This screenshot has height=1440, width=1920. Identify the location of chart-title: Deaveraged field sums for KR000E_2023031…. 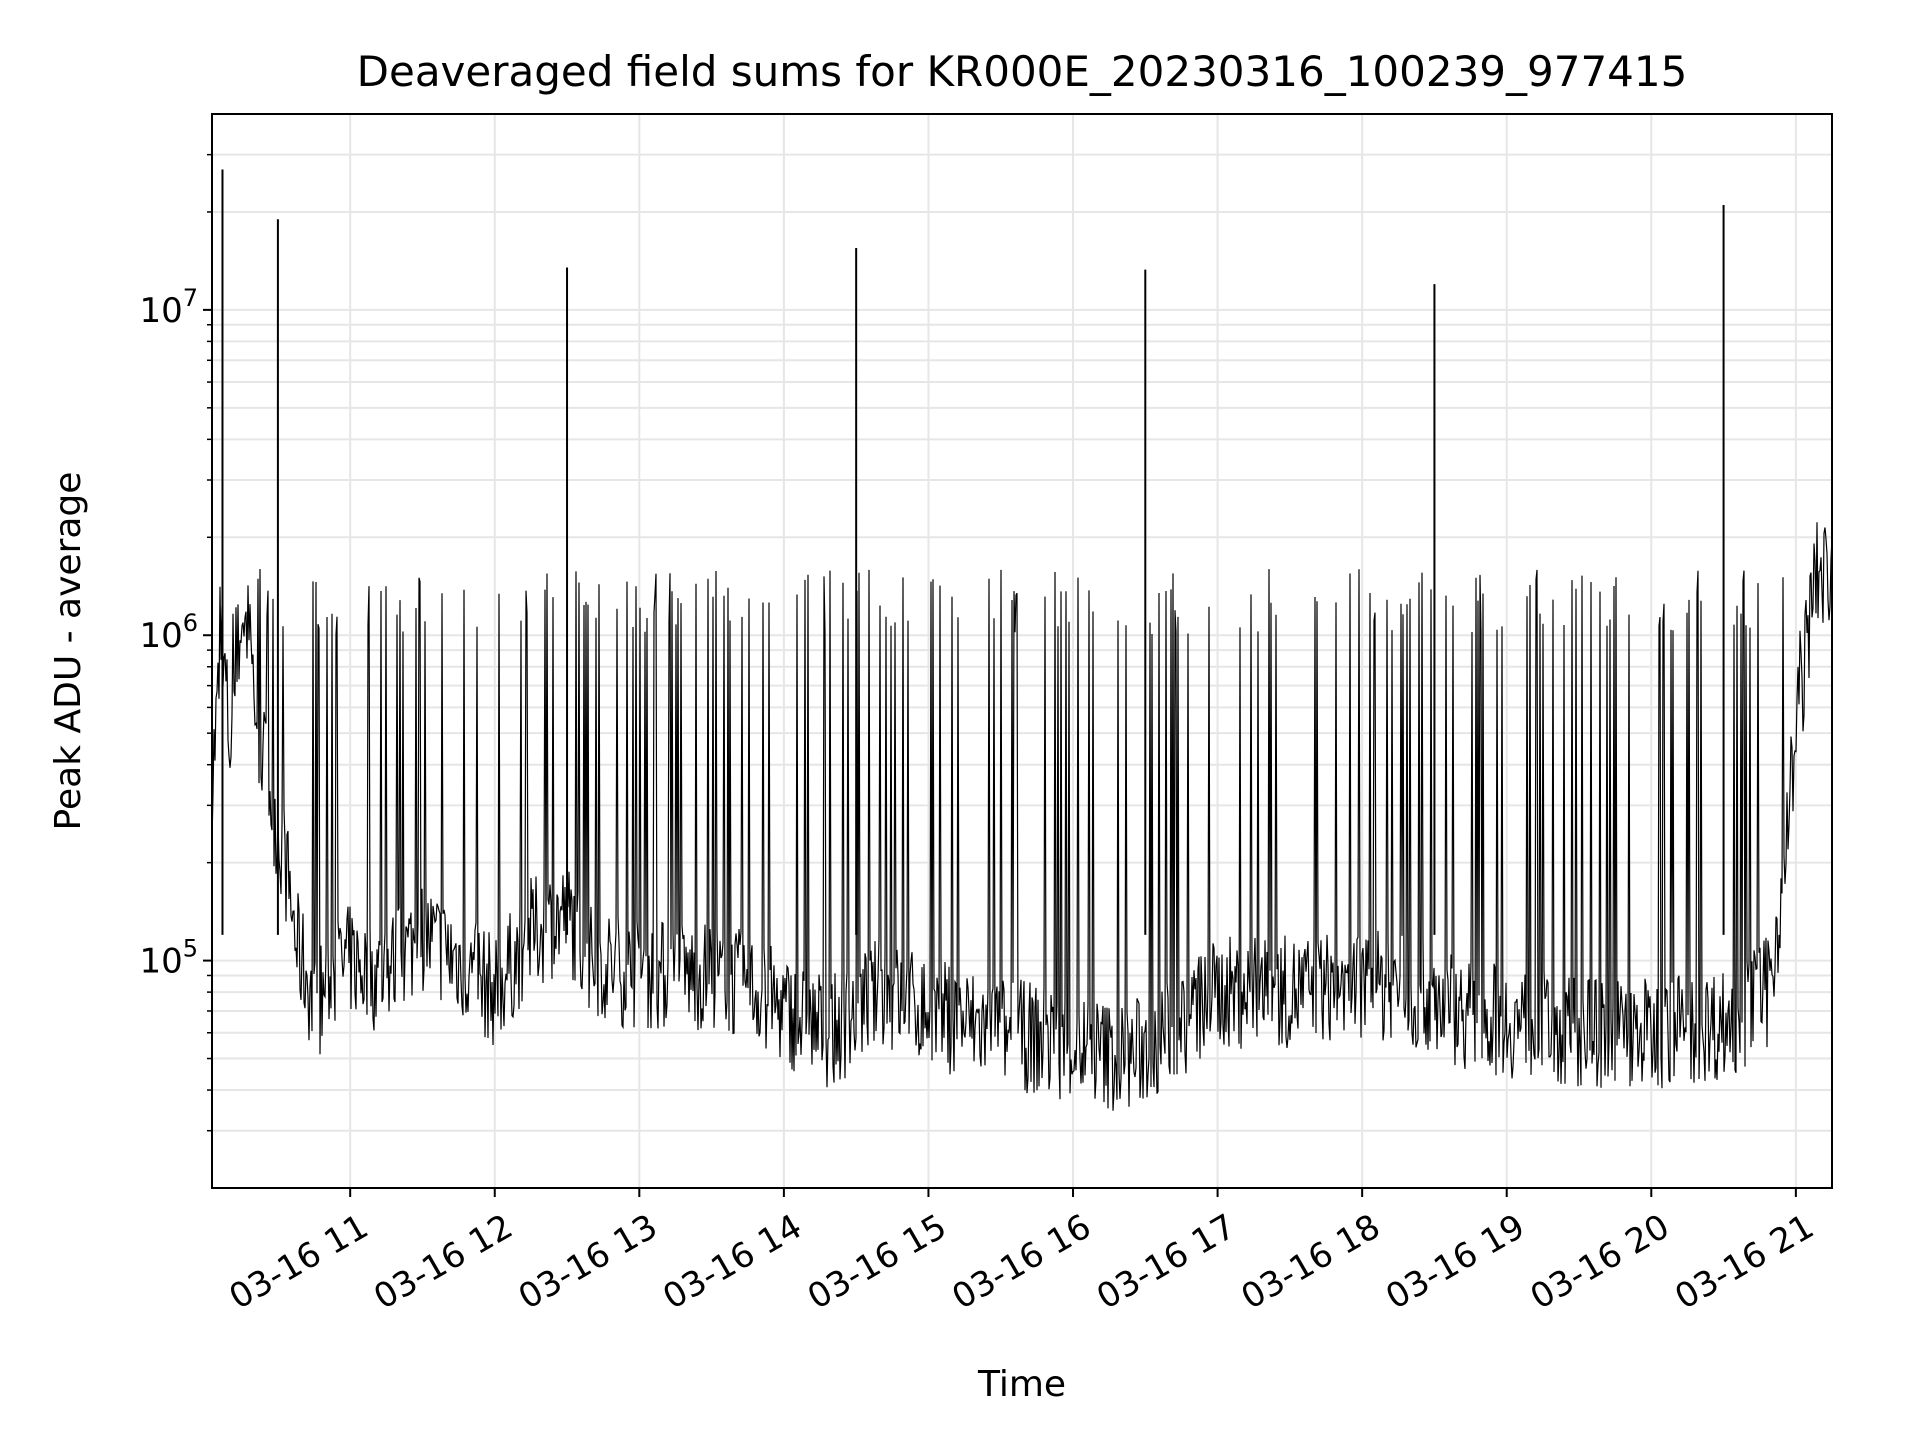
(1022, 71).